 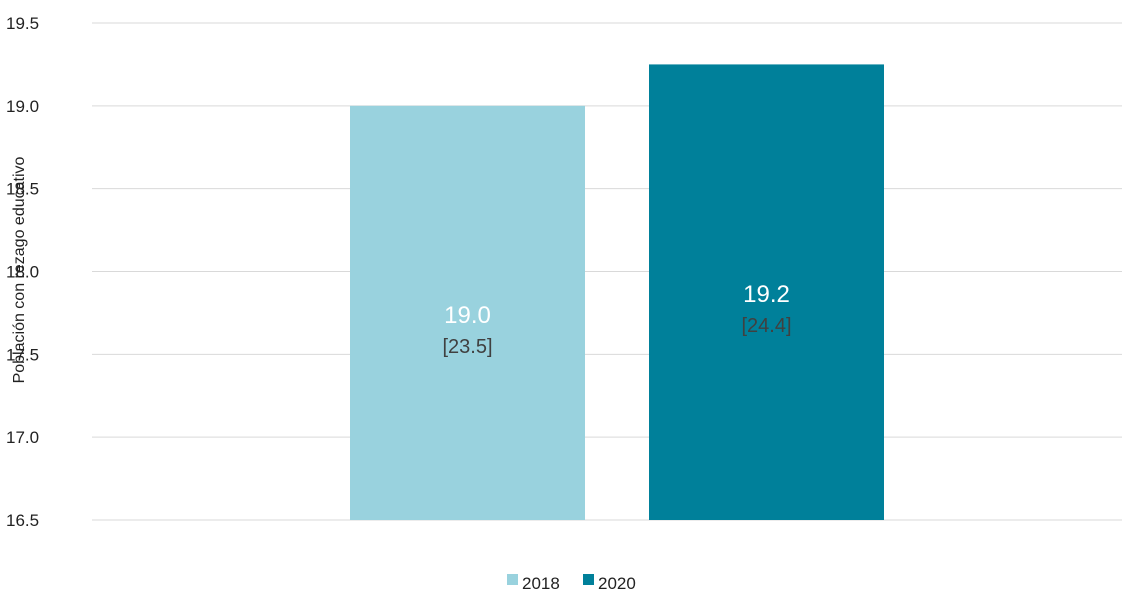 I want to click on legend-label-2020: 2020, so click(x=617, y=582).